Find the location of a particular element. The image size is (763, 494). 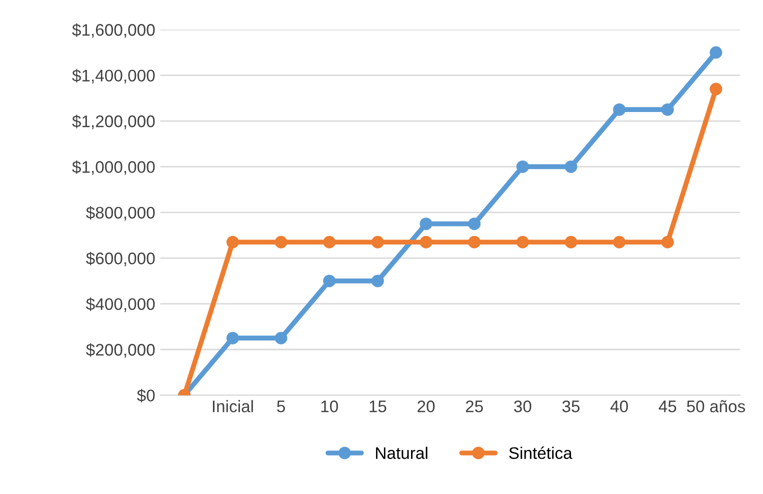

y-tick-label: $600,000 is located at coordinates (120, 259).